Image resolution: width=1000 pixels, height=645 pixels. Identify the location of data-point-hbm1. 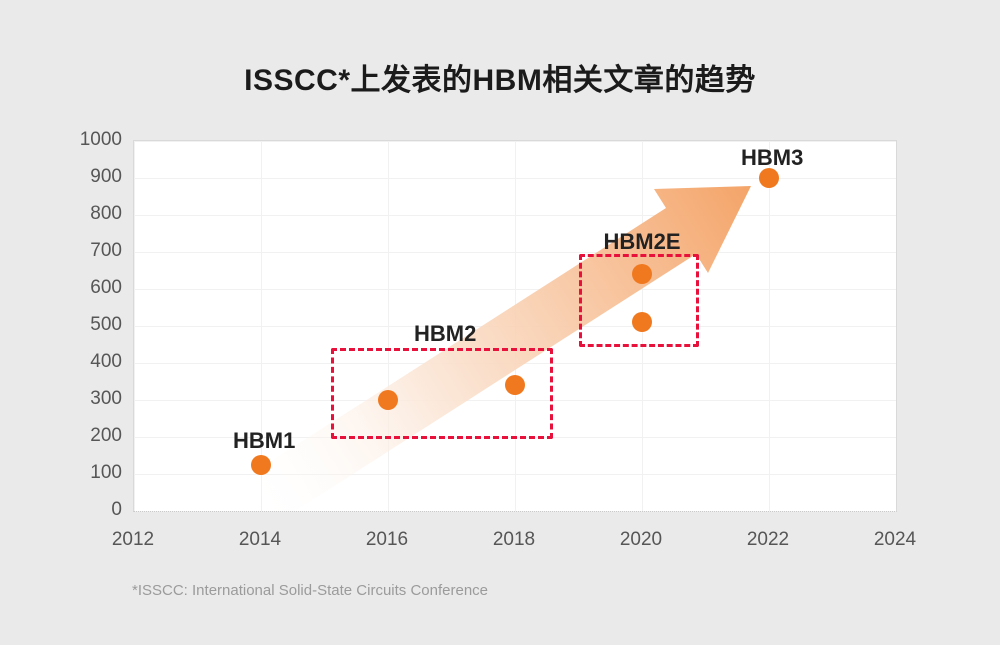
(261, 464).